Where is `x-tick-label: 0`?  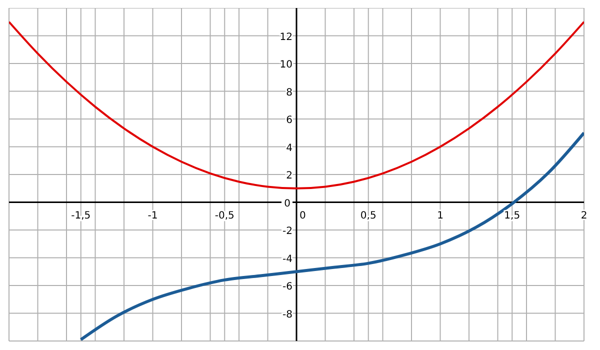
x-tick-label: 0 is located at coordinates (303, 216).